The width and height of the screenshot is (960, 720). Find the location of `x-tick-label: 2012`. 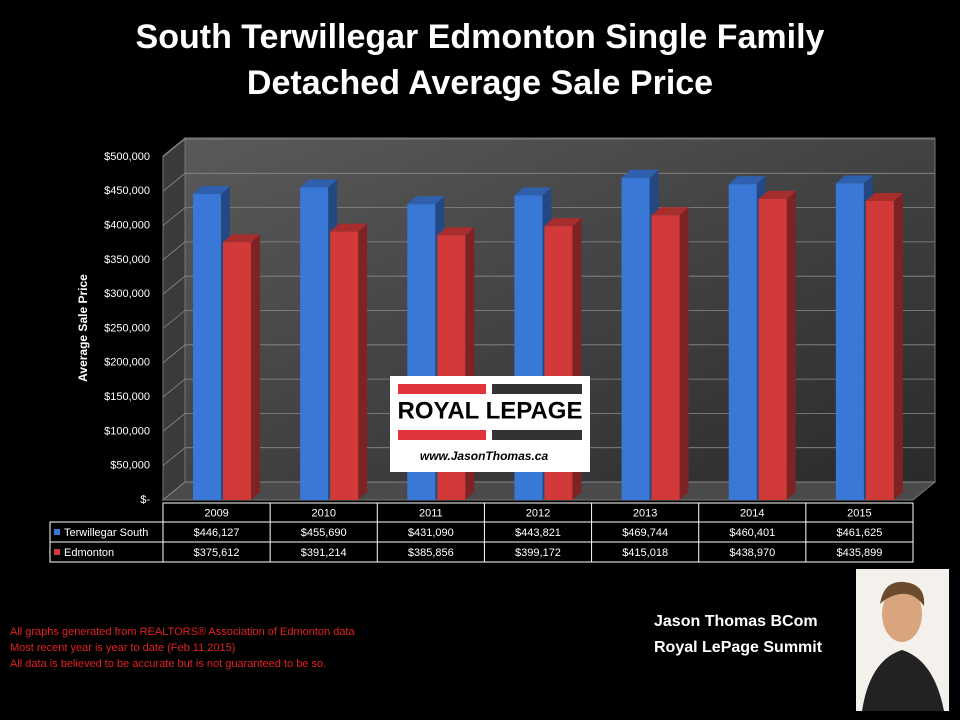

x-tick-label: 2012 is located at coordinates (538, 513).